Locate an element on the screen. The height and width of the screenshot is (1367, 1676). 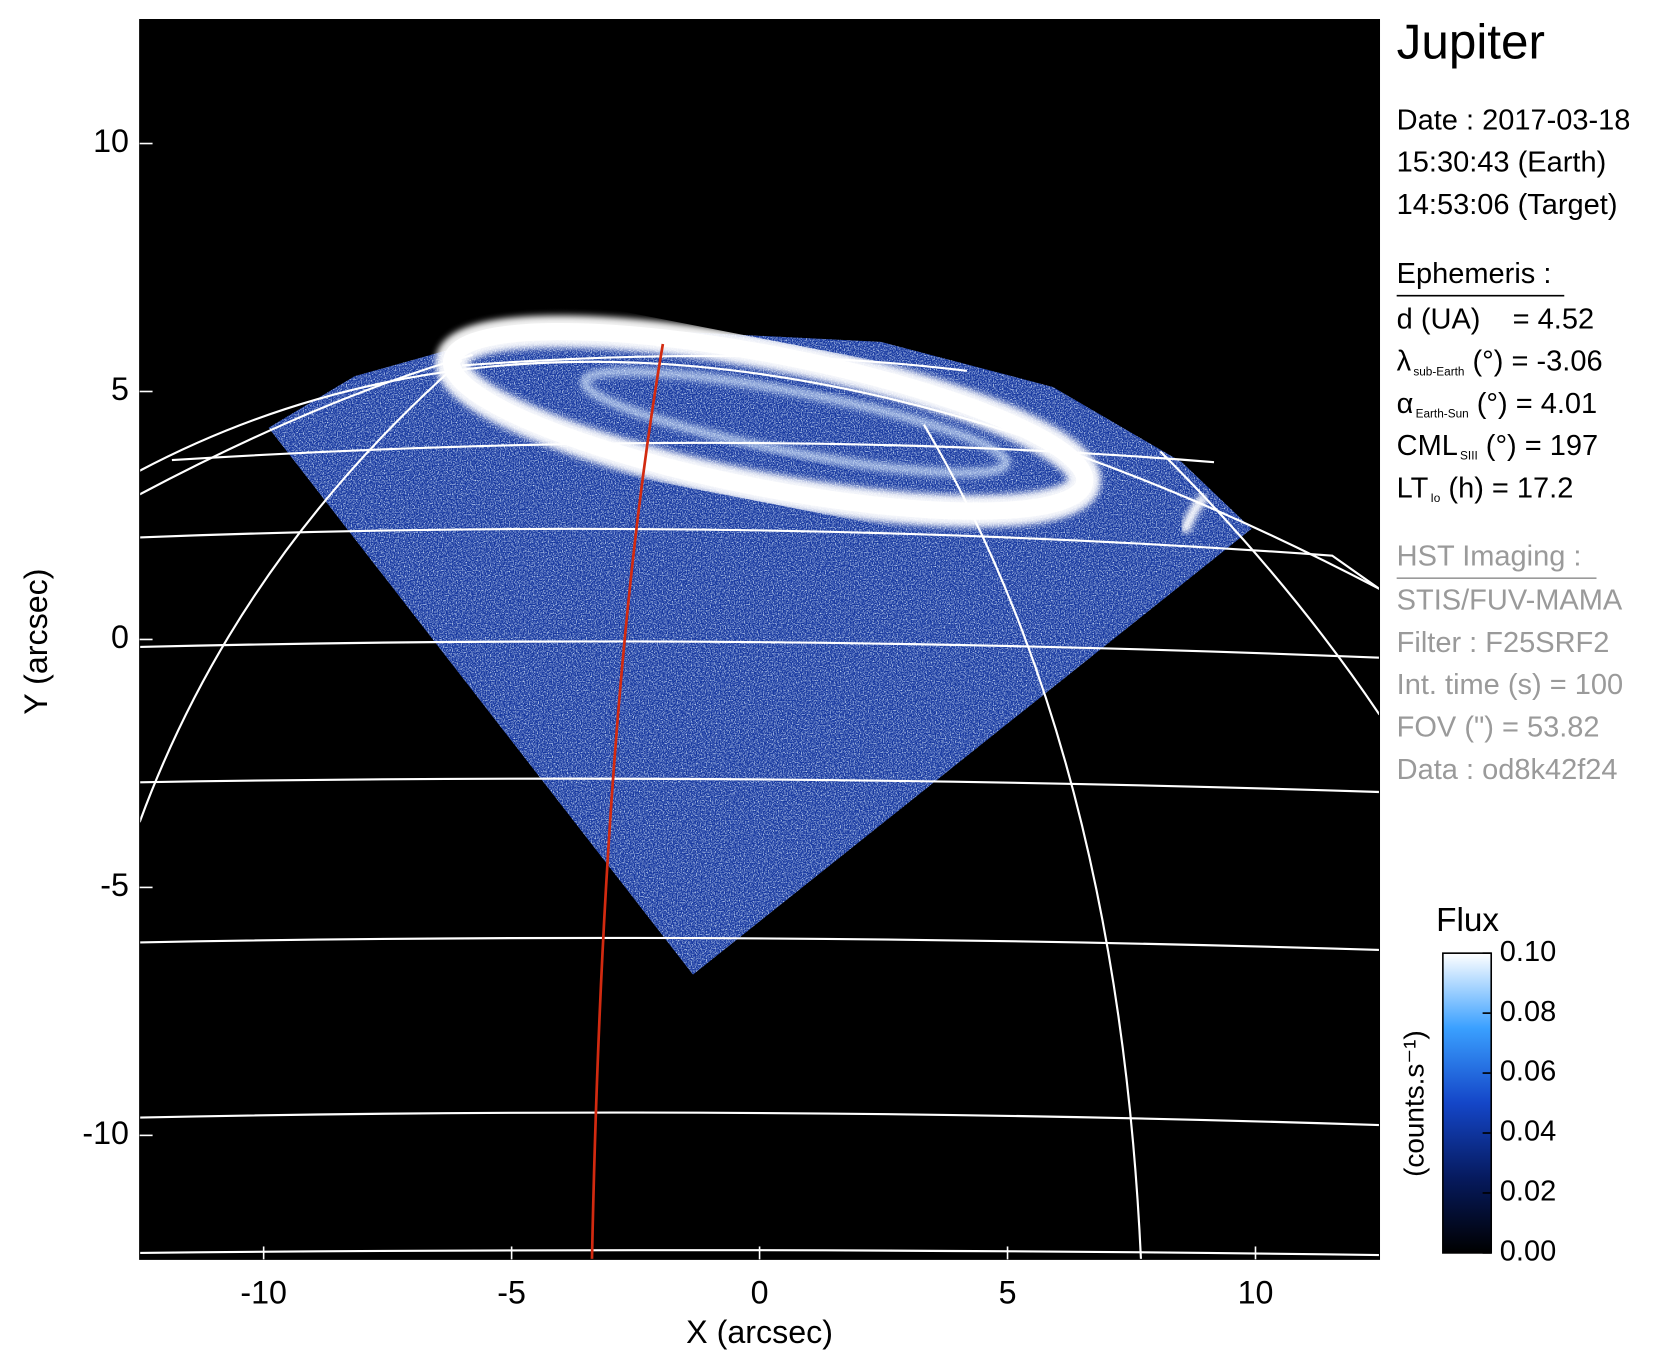
x-tick-label: -10 is located at coordinates (263, 1292).